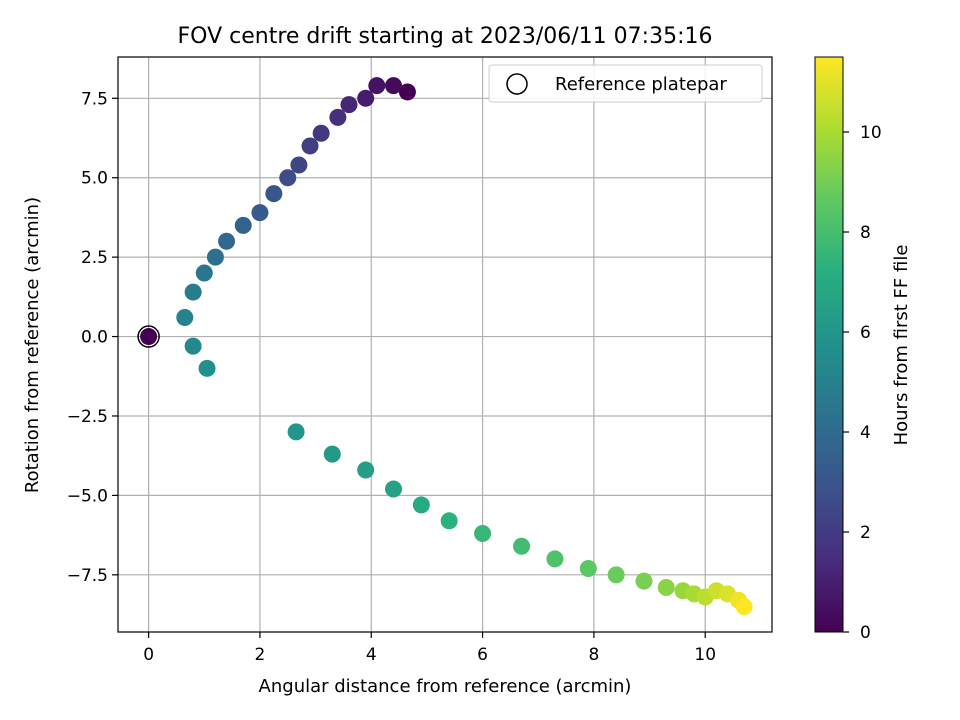 This screenshot has width=960, height=720. What do you see at coordinates (865, 333) in the screenshot?
I see `colorbar-tick-label: 6` at bounding box center [865, 333].